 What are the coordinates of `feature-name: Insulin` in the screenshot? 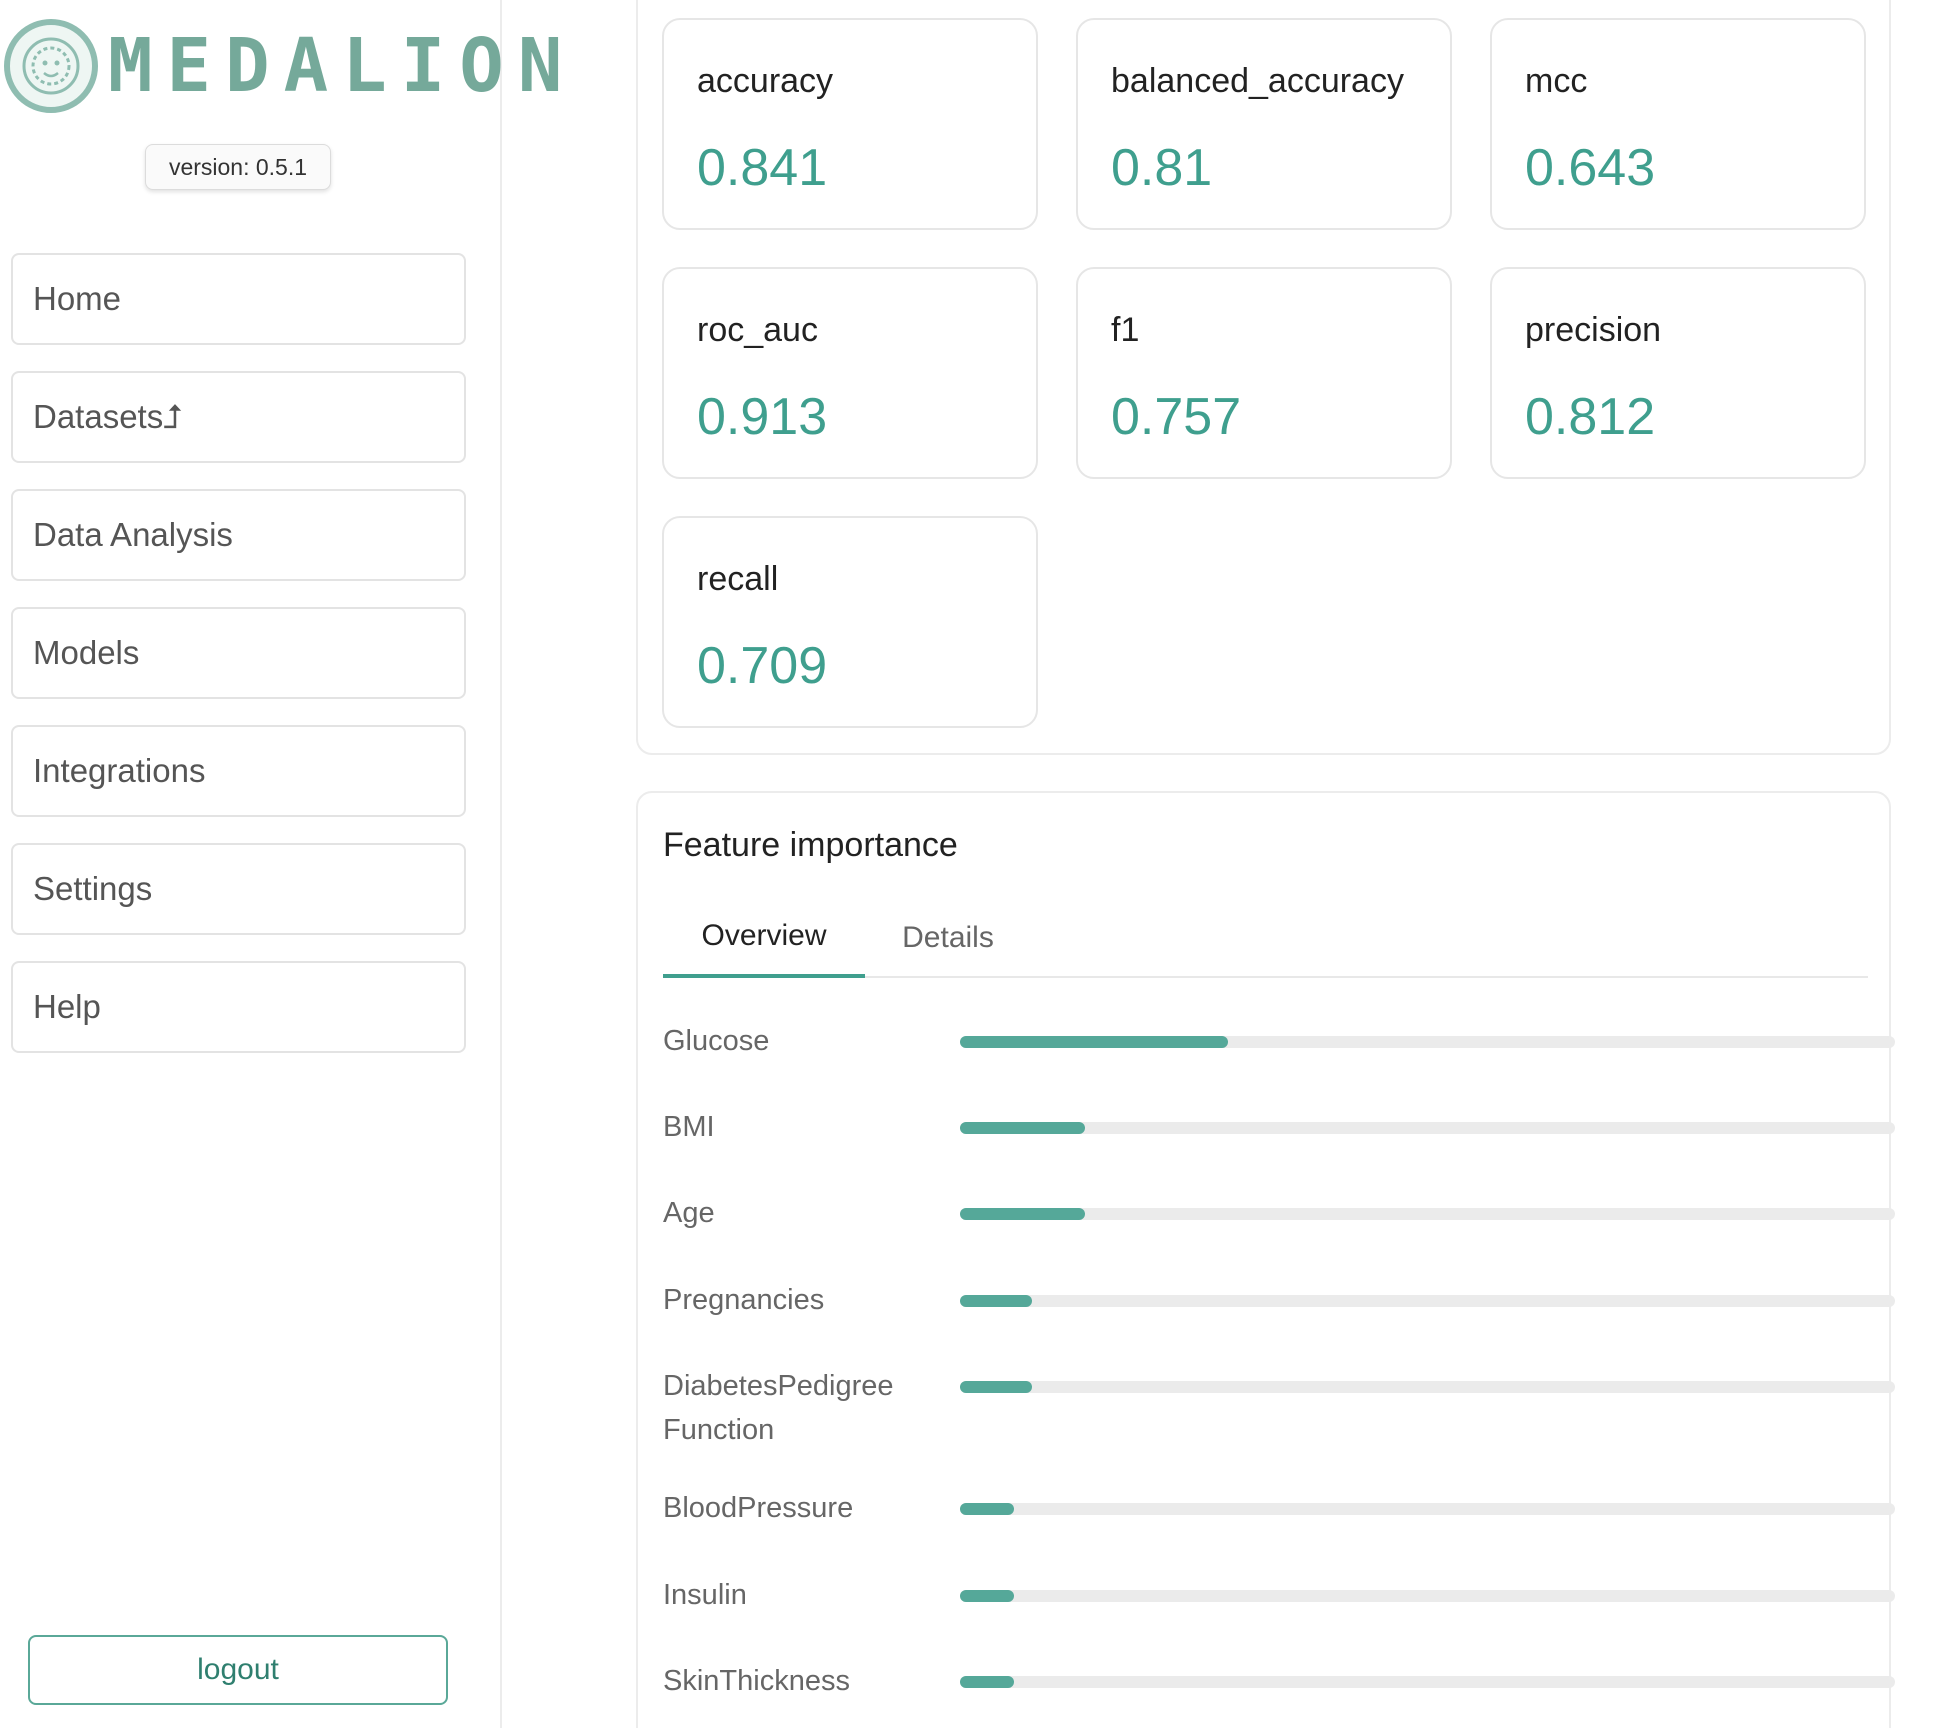 It's located at (705, 1595).